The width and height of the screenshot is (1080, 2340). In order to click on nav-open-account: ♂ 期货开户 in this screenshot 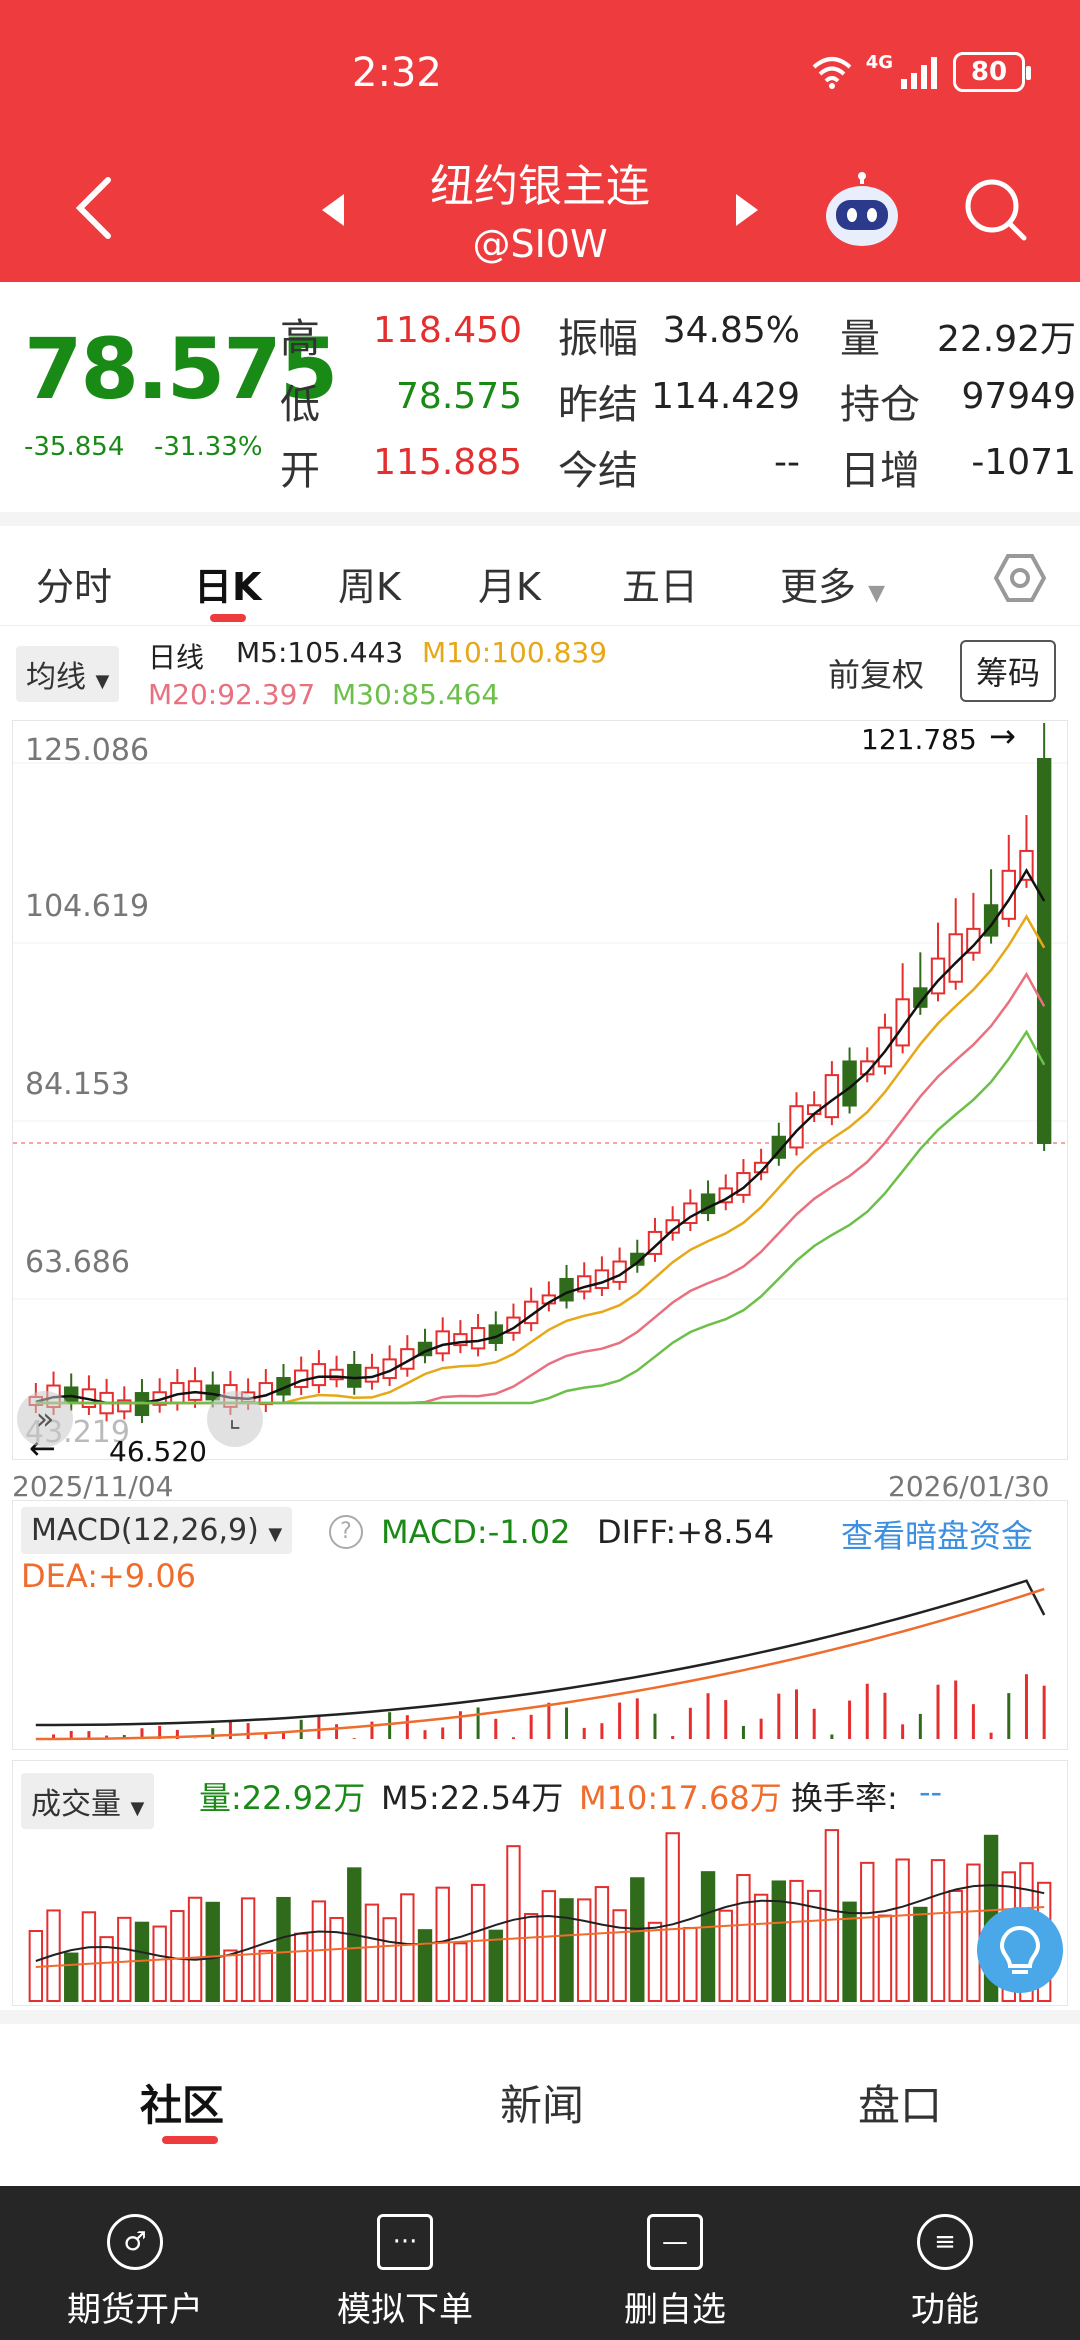, I will do `click(135, 2263)`.